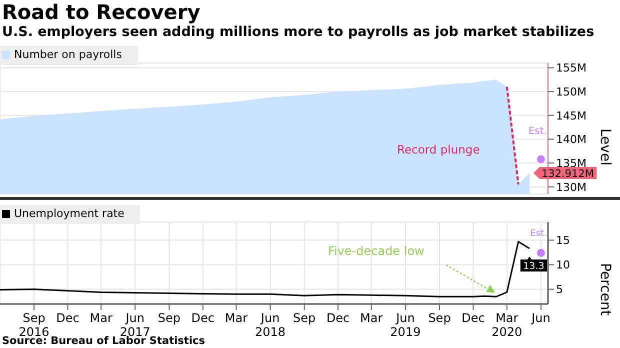 This screenshot has width=620, height=348. Describe the element at coordinates (405, 325) in the screenshot. I see `x-tick-label: Jun 2019` at that location.